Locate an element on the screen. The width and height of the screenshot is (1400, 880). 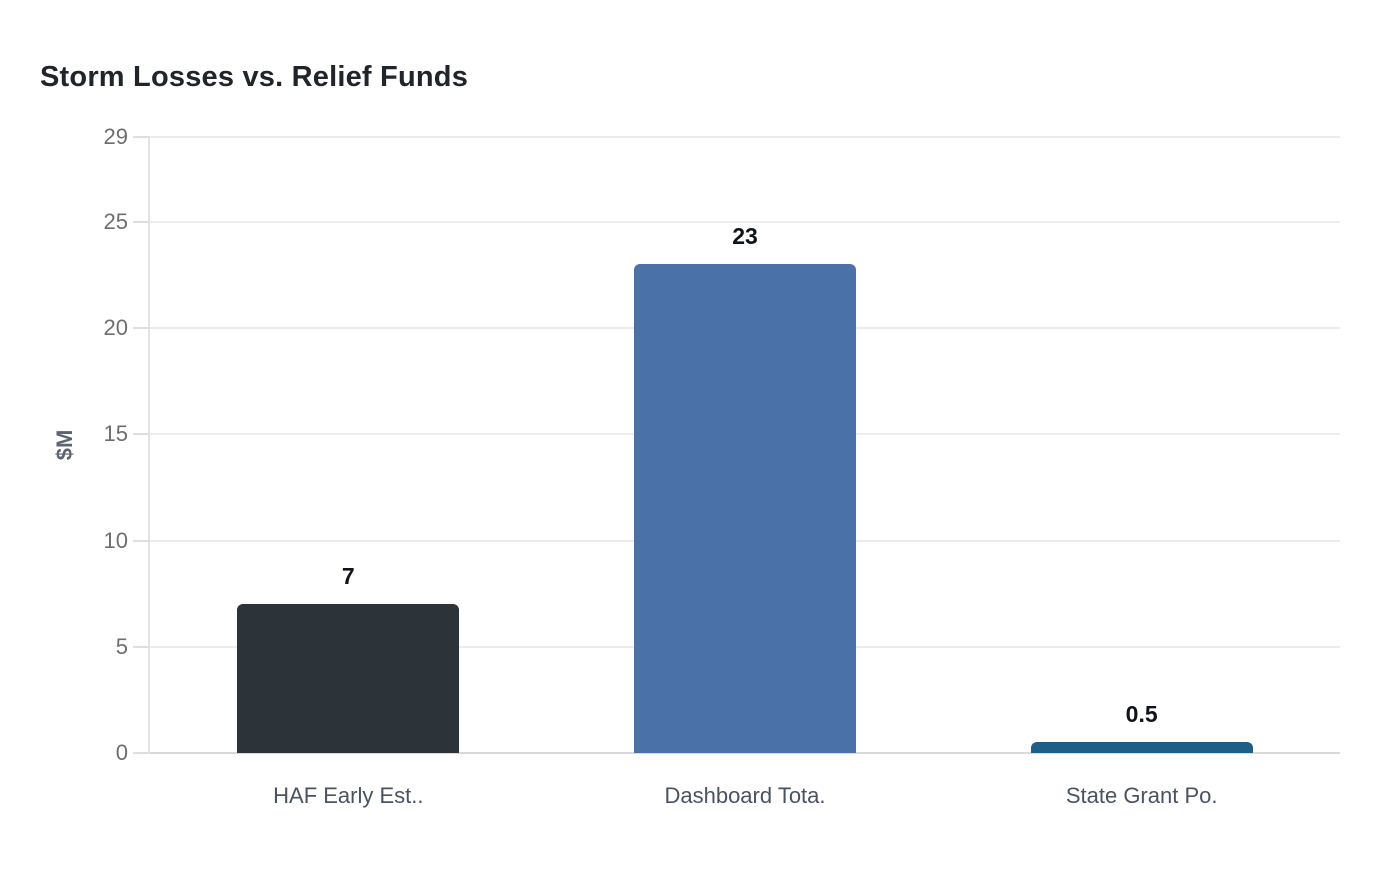
bar-value-label: 0.5 is located at coordinates (1141, 714).